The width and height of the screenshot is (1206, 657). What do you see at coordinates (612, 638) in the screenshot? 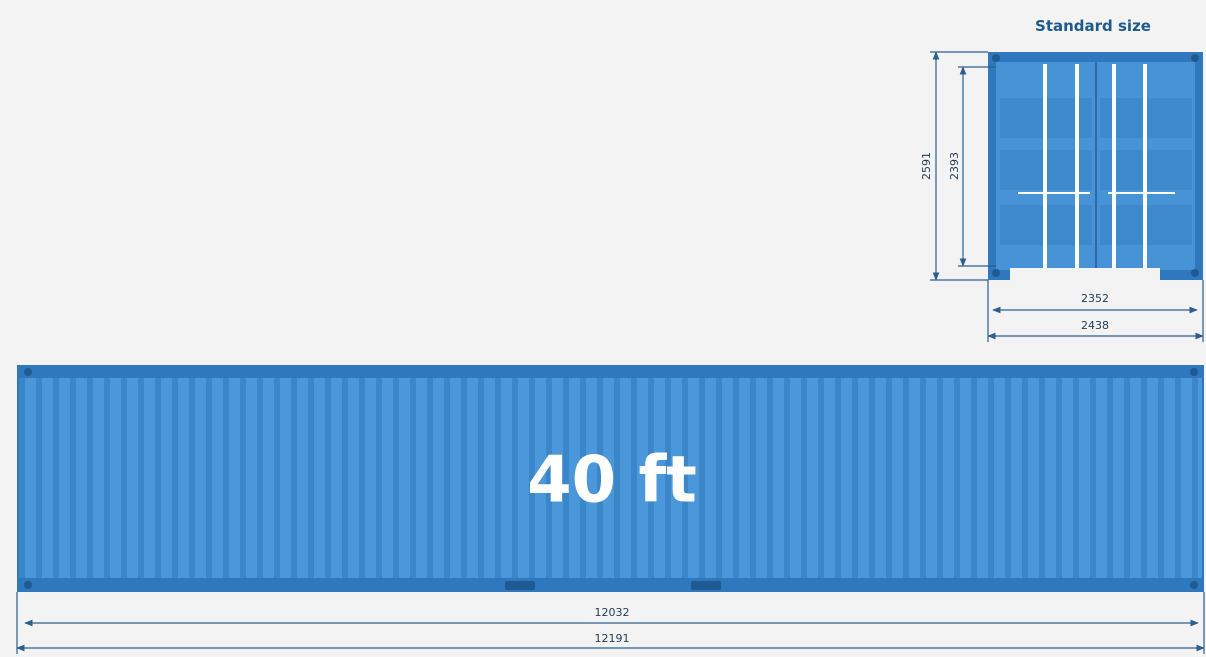
I see `dimension-label: 12191` at bounding box center [612, 638].